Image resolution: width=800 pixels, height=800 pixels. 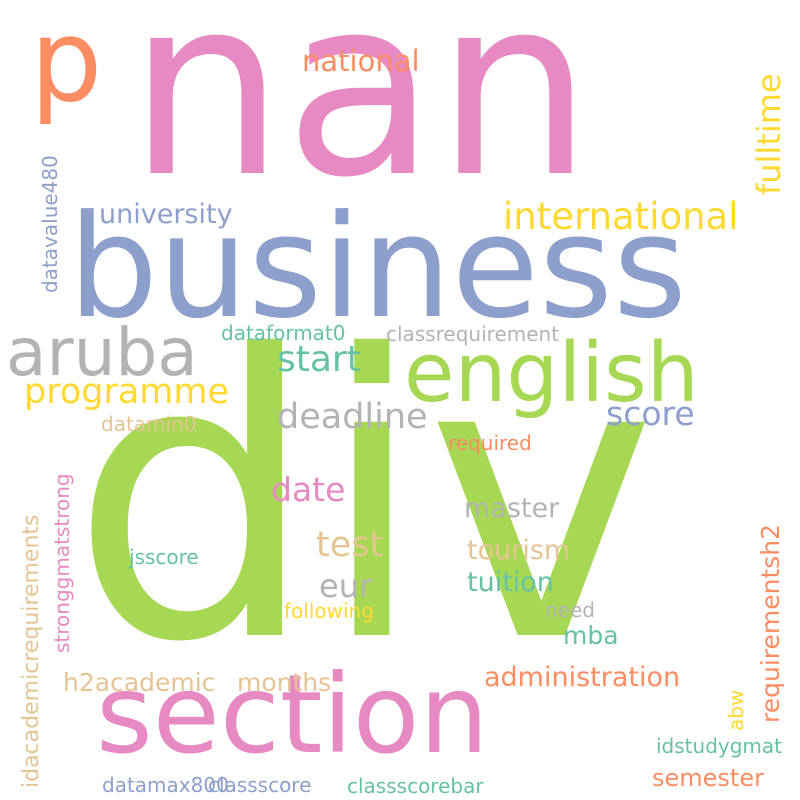 What do you see at coordinates (308, 489) in the screenshot?
I see `word-date: date` at bounding box center [308, 489].